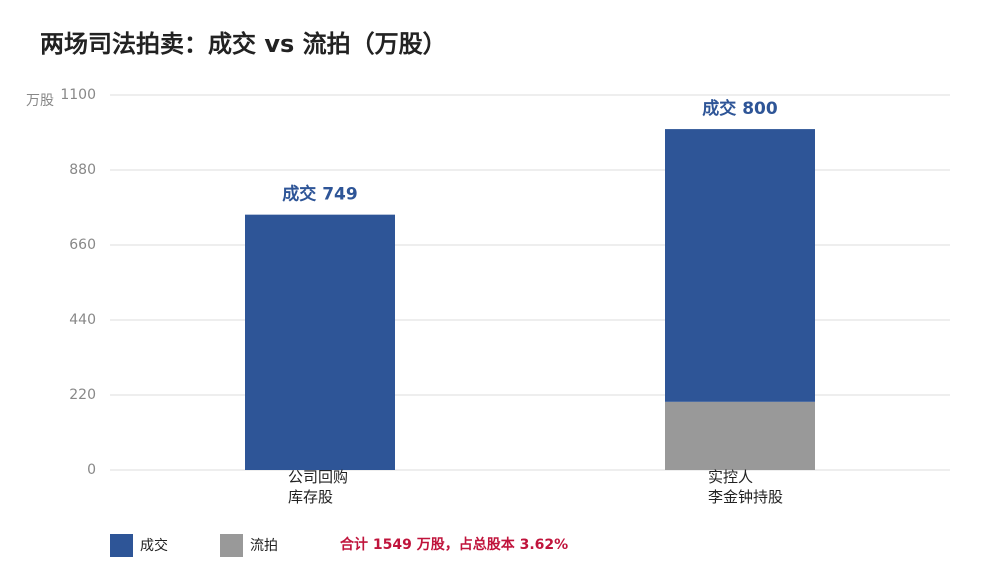  Describe the element at coordinates (319, 194) in the screenshot. I see `data-label: 成交 749` at that location.